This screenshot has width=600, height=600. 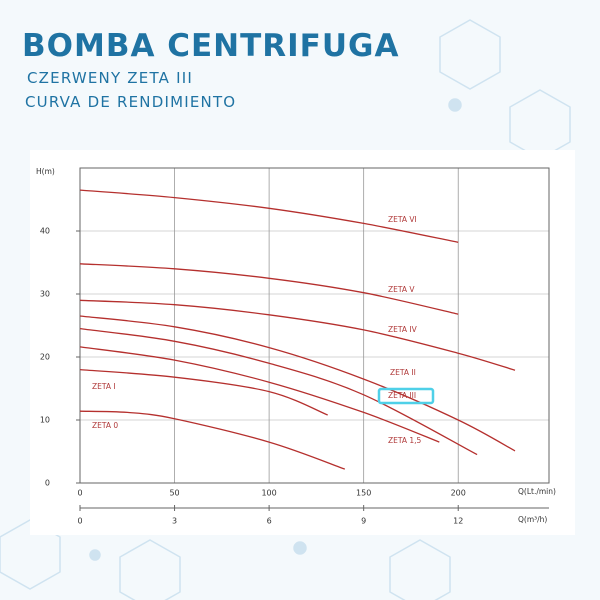 I want to click on series-label: ZETA VI, so click(x=402, y=219).